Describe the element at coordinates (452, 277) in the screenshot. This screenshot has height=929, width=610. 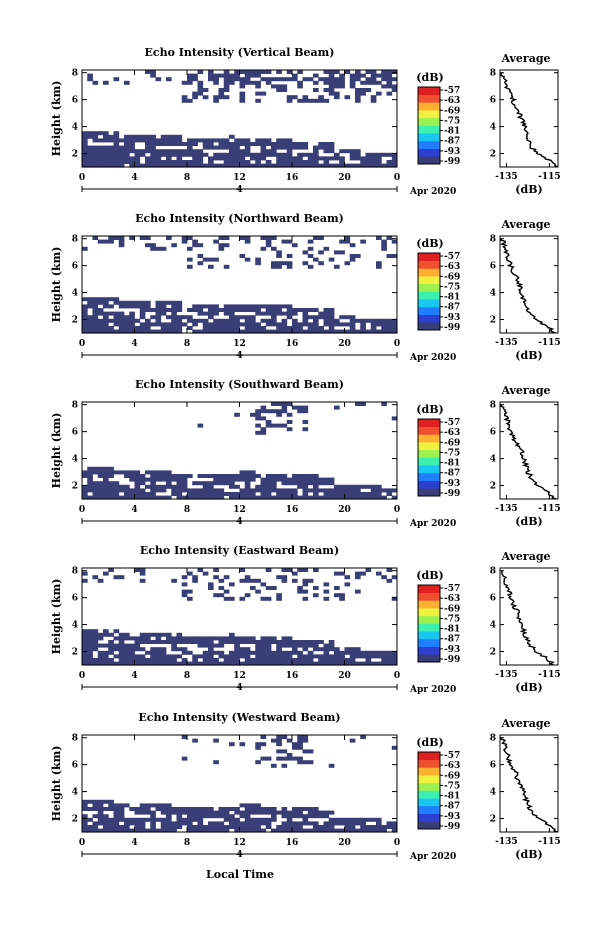
I see `colorbar-tick-label: -69` at that location.